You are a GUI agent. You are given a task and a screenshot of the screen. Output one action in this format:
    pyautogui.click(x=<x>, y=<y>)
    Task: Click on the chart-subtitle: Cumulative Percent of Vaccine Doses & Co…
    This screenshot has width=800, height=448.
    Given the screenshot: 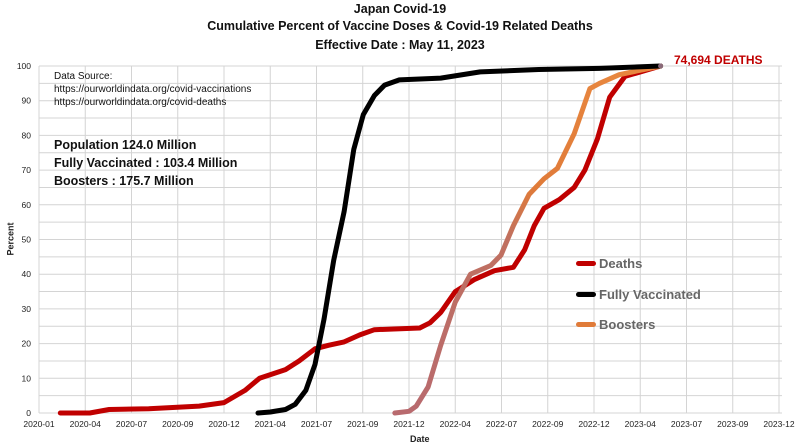 What is the action you would take?
    pyautogui.click(x=400, y=26)
    